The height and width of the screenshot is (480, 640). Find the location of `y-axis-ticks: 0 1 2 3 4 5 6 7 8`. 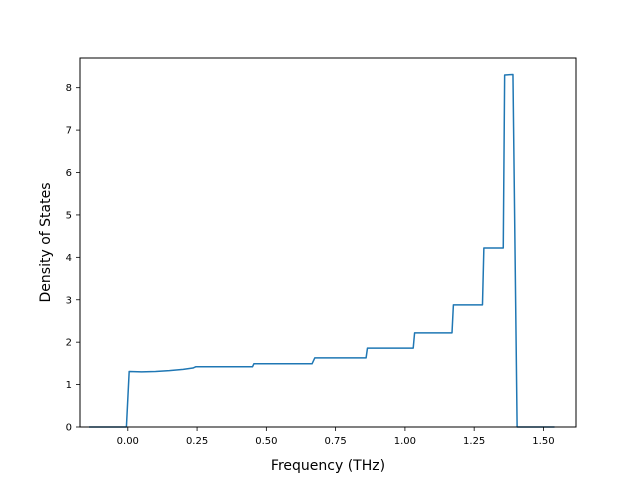

y-axis-ticks: 0 1 2 3 4 5 6 7 8 is located at coordinates (73, 258).